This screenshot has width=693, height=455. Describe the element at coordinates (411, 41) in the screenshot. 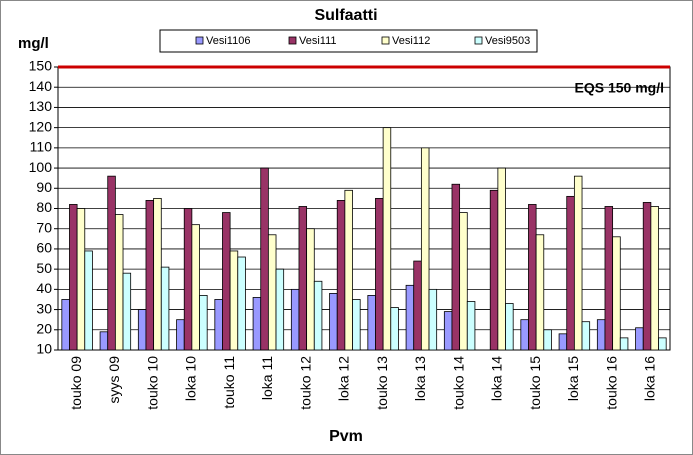

I see `legend-label: Vesi112` at that location.